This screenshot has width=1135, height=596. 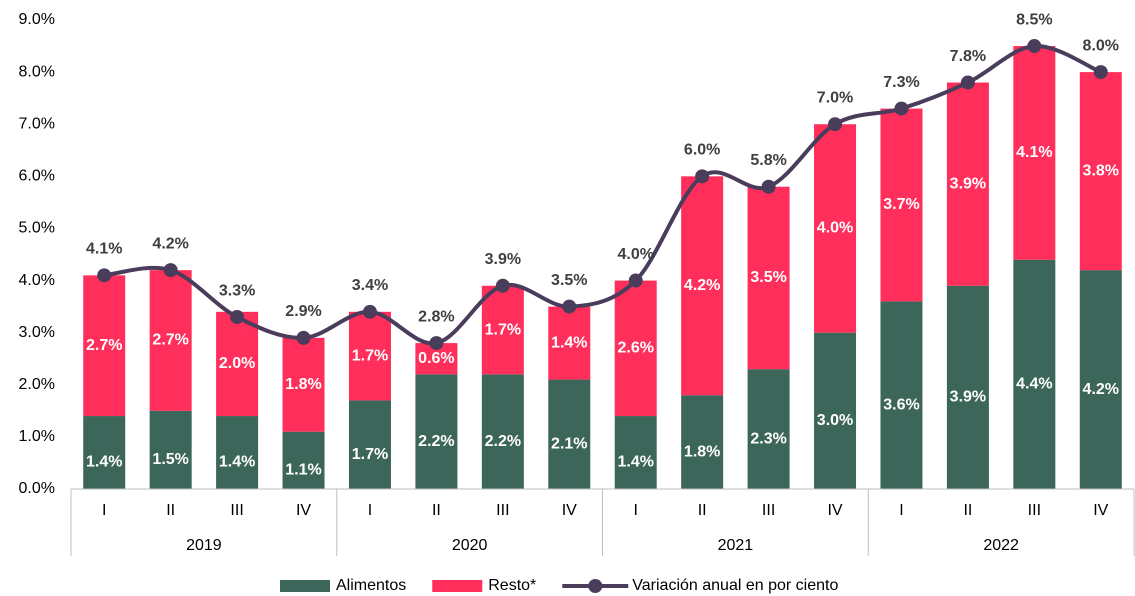 I want to click on line-label: 4.2%, so click(x=170, y=243).